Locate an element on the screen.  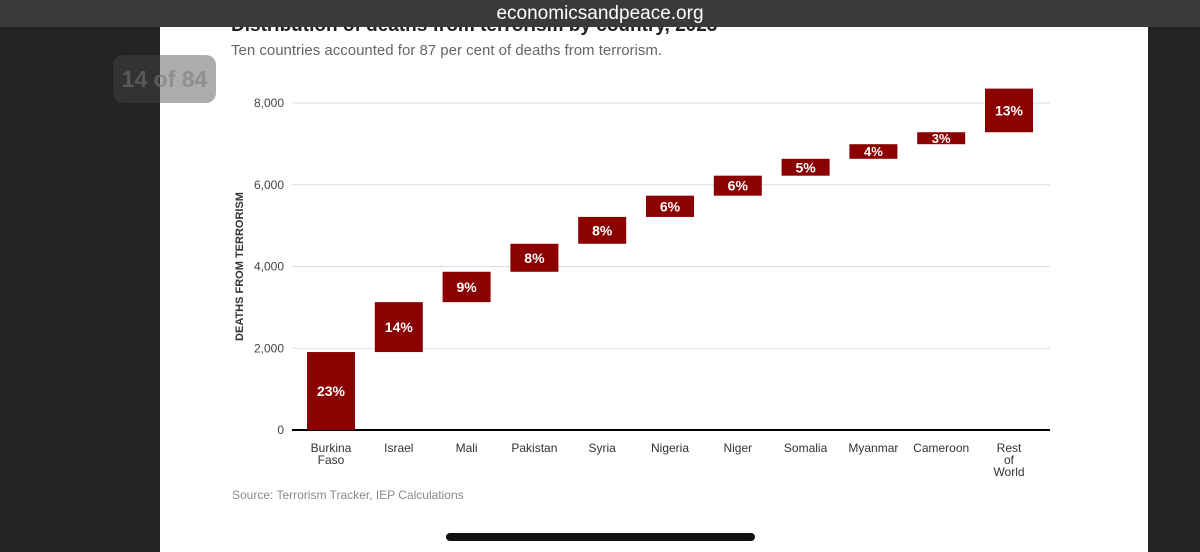
bar-data-label: 5% is located at coordinates (805, 167).